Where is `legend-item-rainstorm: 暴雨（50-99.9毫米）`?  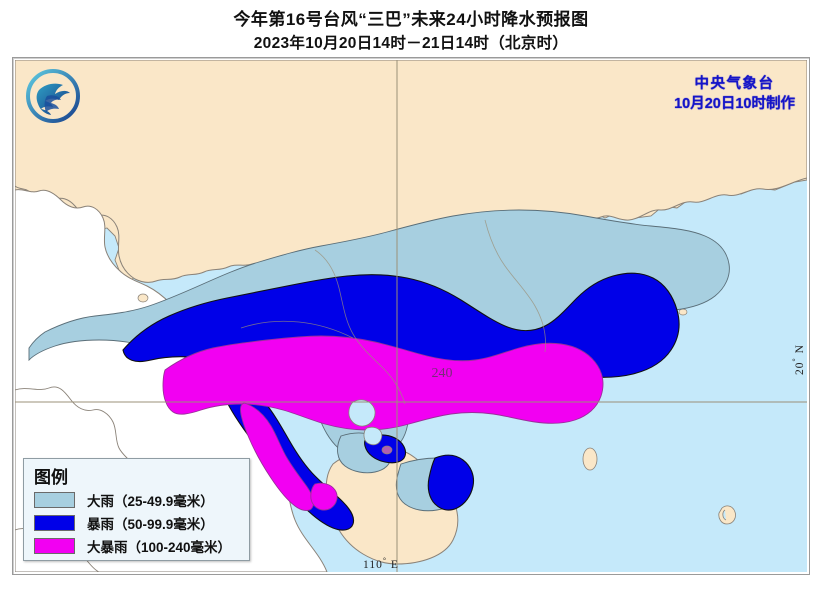 legend-item-rainstorm: 暴雨（50-99.9毫米） is located at coordinates (132, 522).